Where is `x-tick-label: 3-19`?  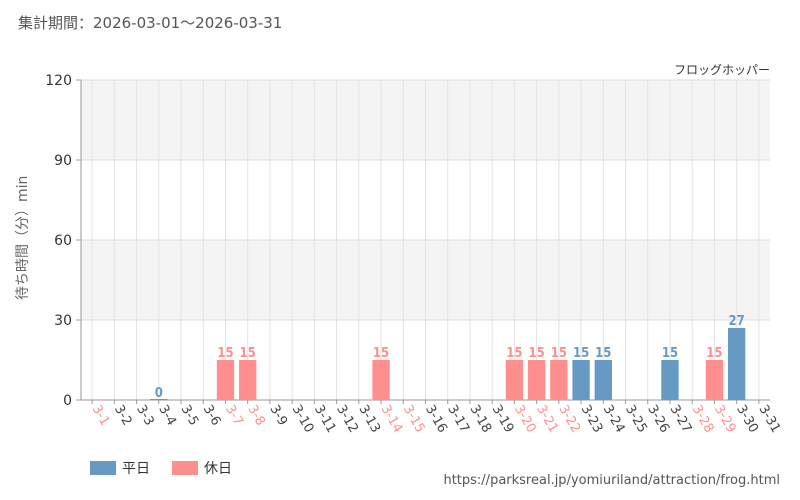
x-tick-label: 3-19 is located at coordinates (503, 419).